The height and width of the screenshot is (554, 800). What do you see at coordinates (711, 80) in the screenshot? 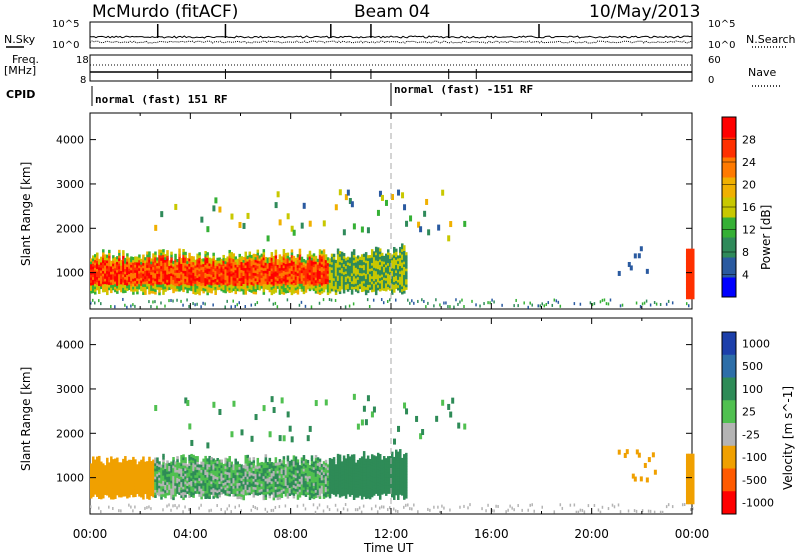
I see `nave-tick-bottom: 0` at bounding box center [711, 80].